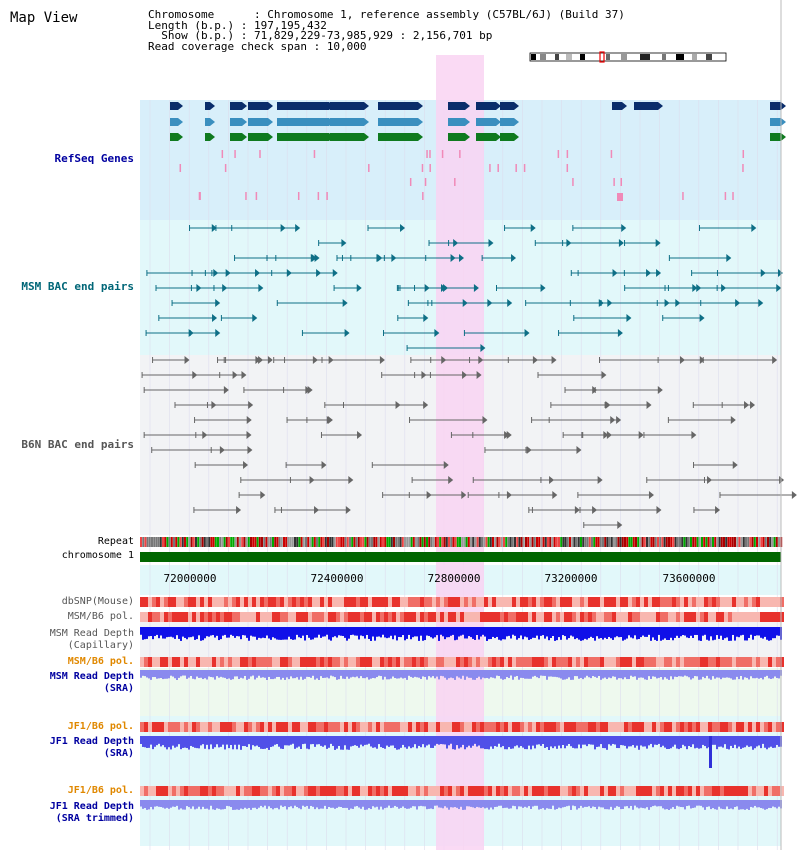  What do you see at coordinates (91, 741) in the screenshot?
I see `track-label-jf1-depth-sra: JF1 Read Depth` at bounding box center [91, 741].